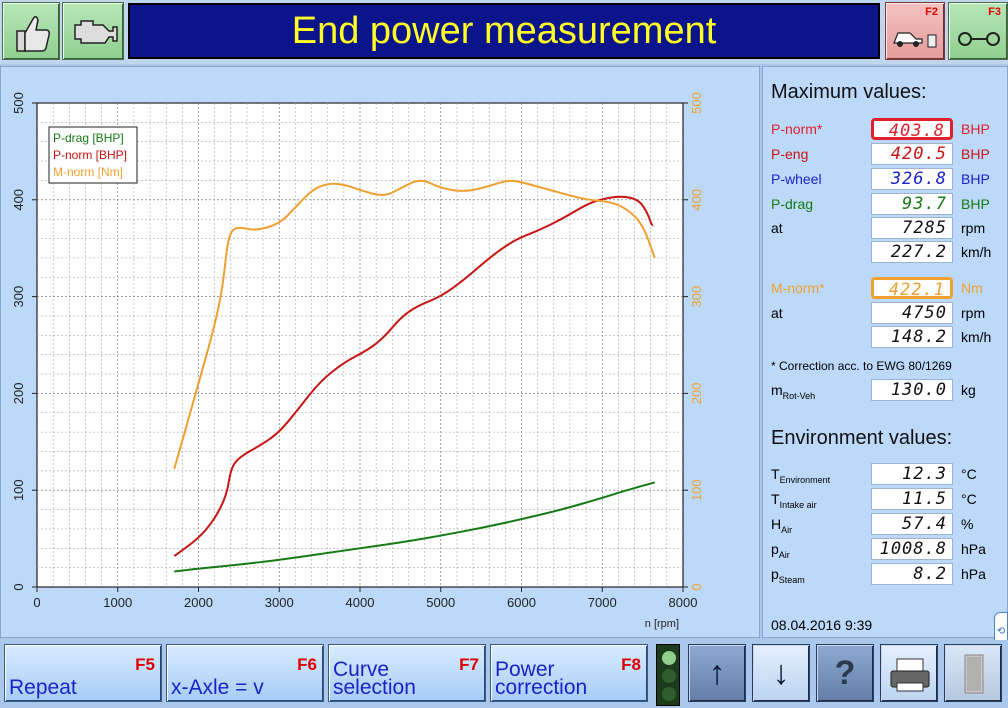 Image resolution: width=1008 pixels, height=708 pixels. What do you see at coordinates (279, 602) in the screenshot?
I see `x-tick-label: 3000` at bounding box center [279, 602].